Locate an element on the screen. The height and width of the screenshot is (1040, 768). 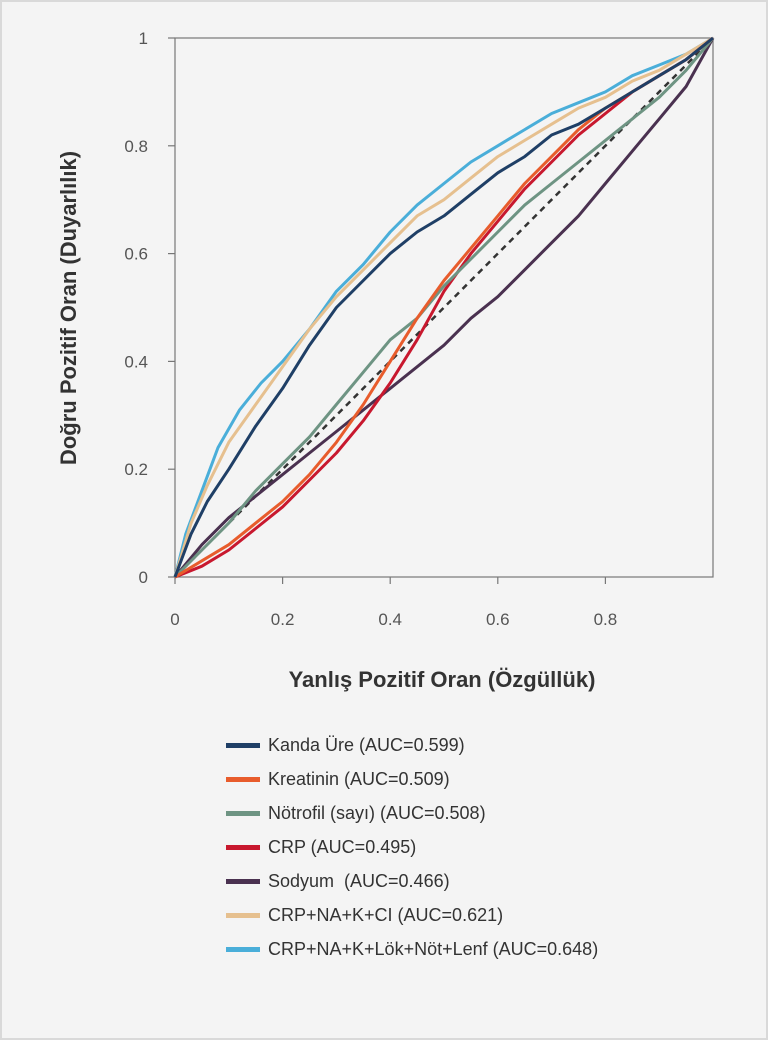
legend-label: Sodyum (AUC=0.466) is located at coordinates (359, 880).